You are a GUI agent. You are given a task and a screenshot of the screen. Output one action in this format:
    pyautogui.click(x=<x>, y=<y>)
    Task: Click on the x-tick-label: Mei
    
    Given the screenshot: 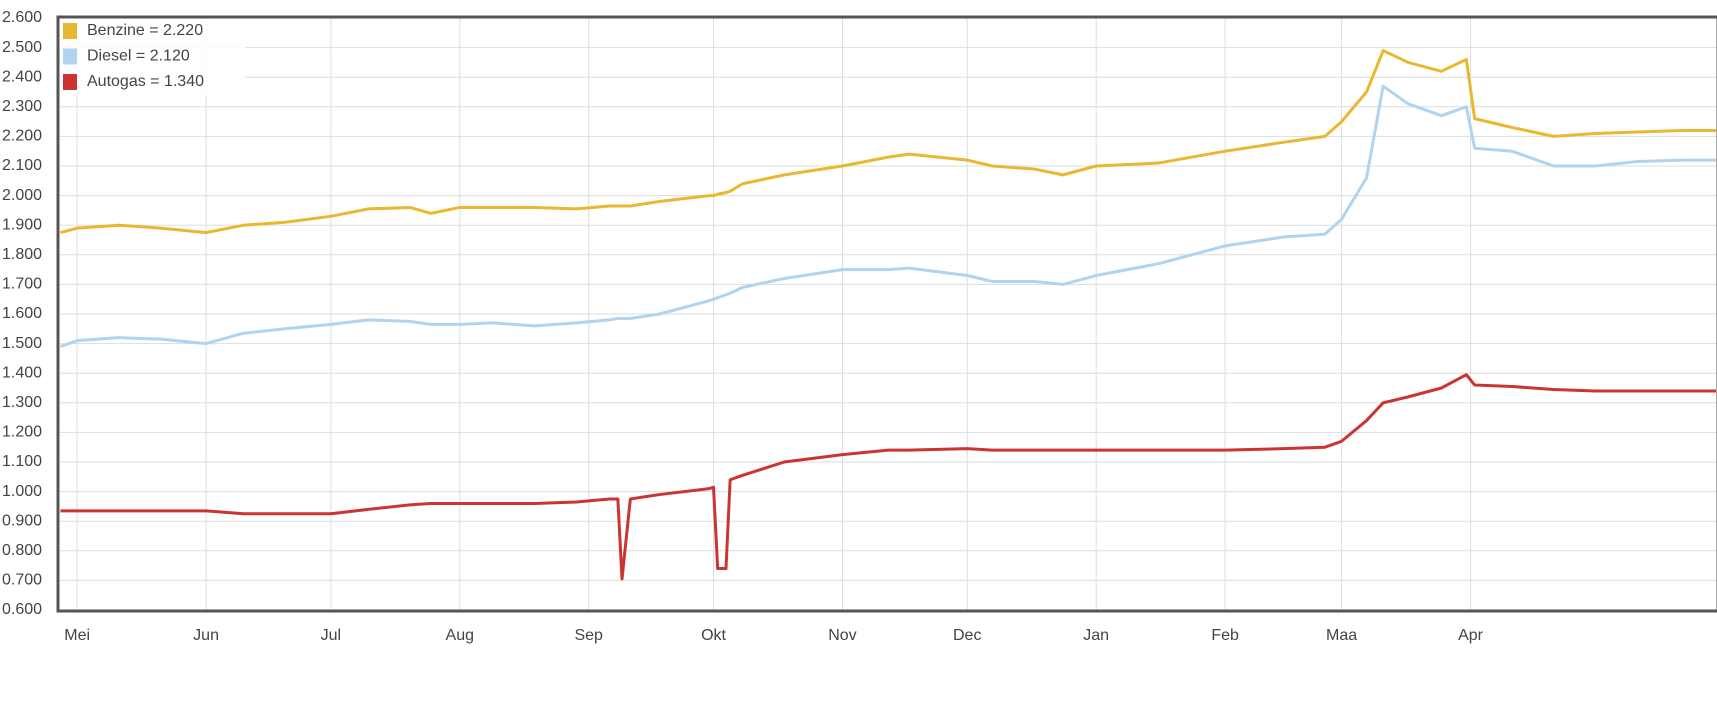 What is the action you would take?
    pyautogui.click(x=77, y=635)
    